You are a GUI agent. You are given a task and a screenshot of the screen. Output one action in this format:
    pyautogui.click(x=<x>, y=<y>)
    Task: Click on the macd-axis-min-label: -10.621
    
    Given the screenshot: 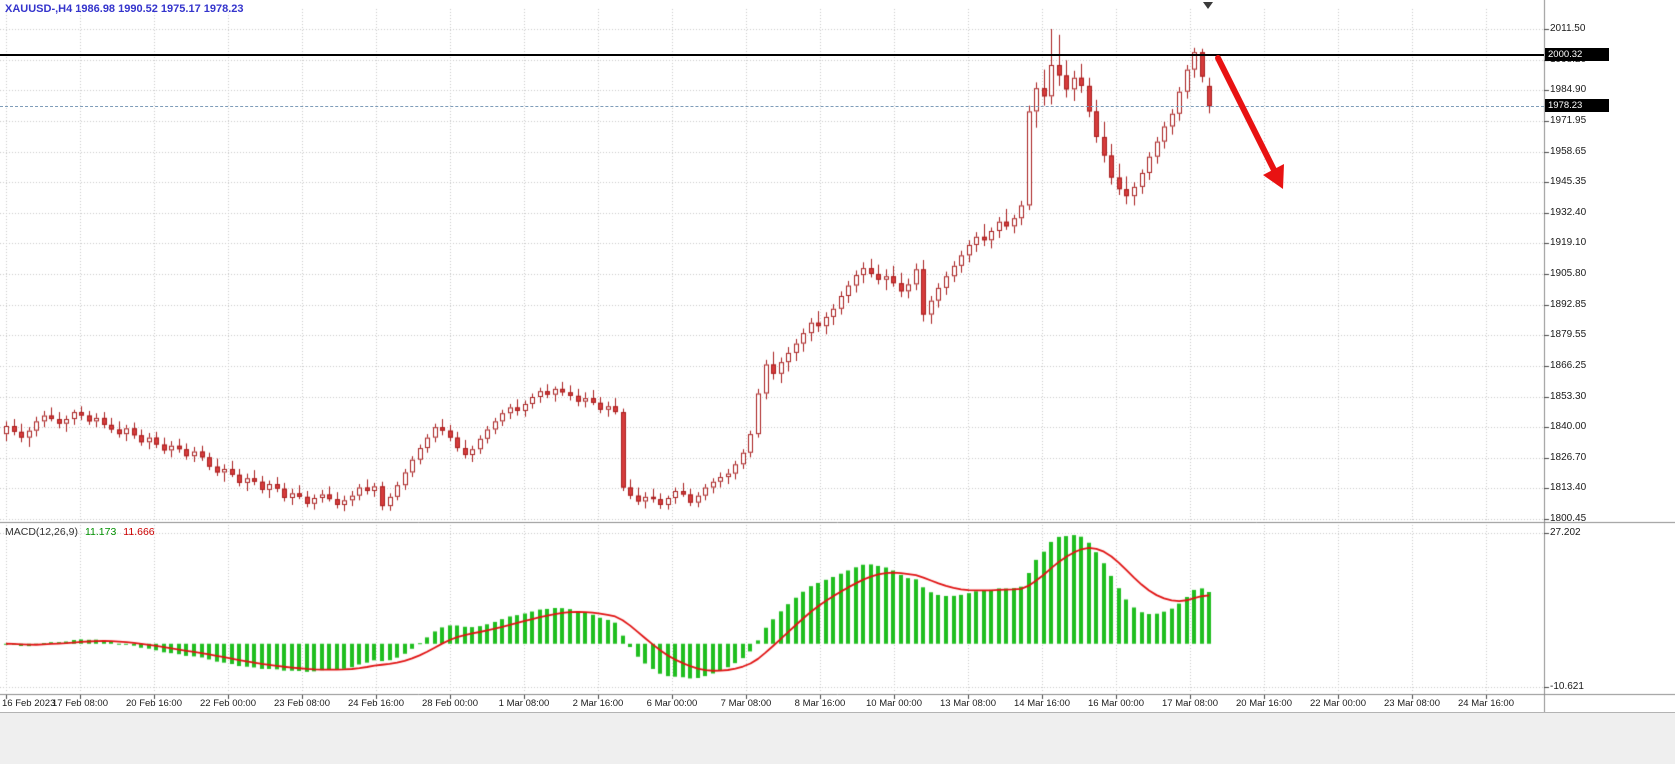 What is the action you would take?
    pyautogui.click(x=1567, y=686)
    